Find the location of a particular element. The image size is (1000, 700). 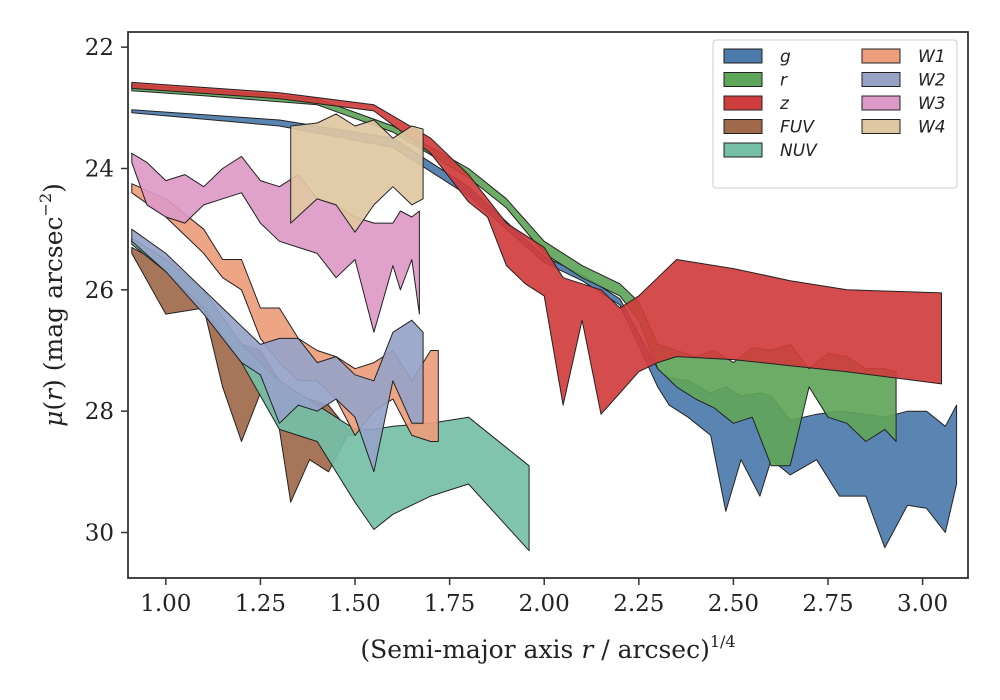

legend-label-fuv: FUV is located at coordinates (797, 128).